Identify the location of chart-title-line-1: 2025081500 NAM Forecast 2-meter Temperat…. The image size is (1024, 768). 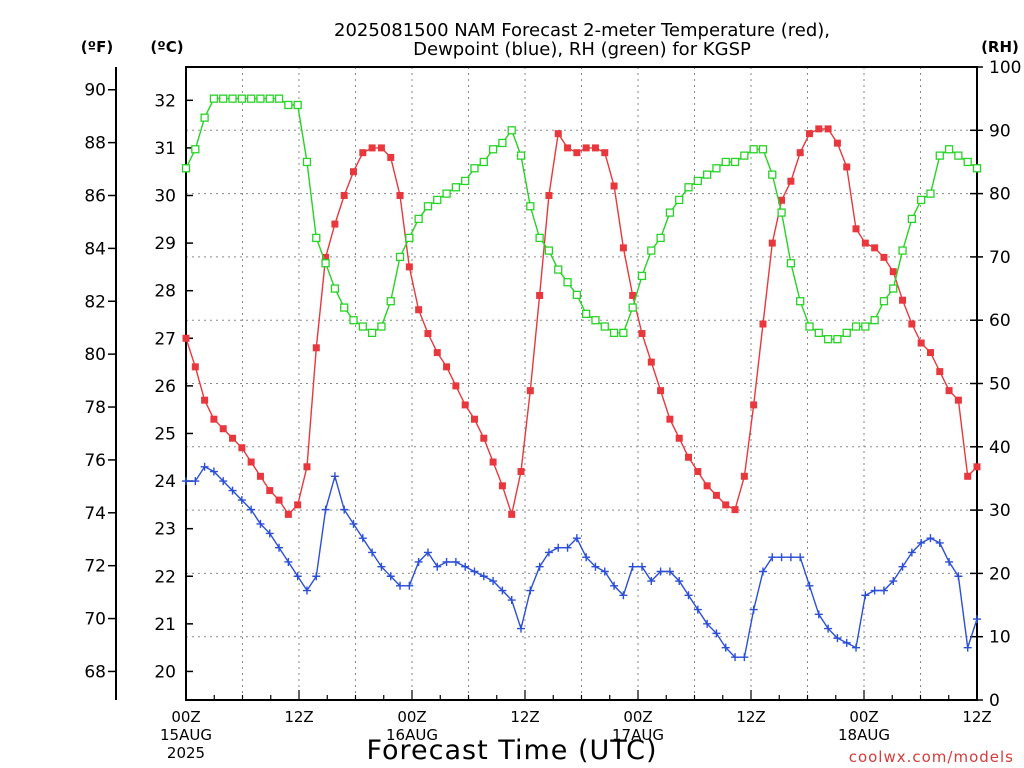
(582, 30).